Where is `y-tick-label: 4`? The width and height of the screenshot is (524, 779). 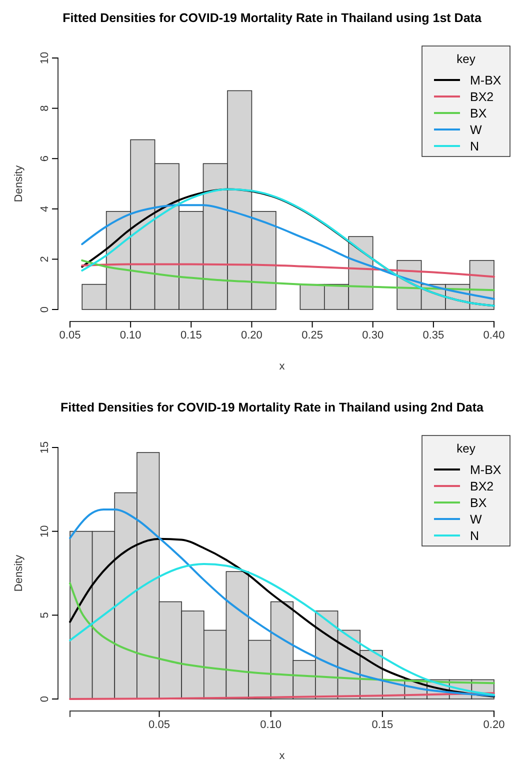 y-tick-label: 4 is located at coordinates (45, 209).